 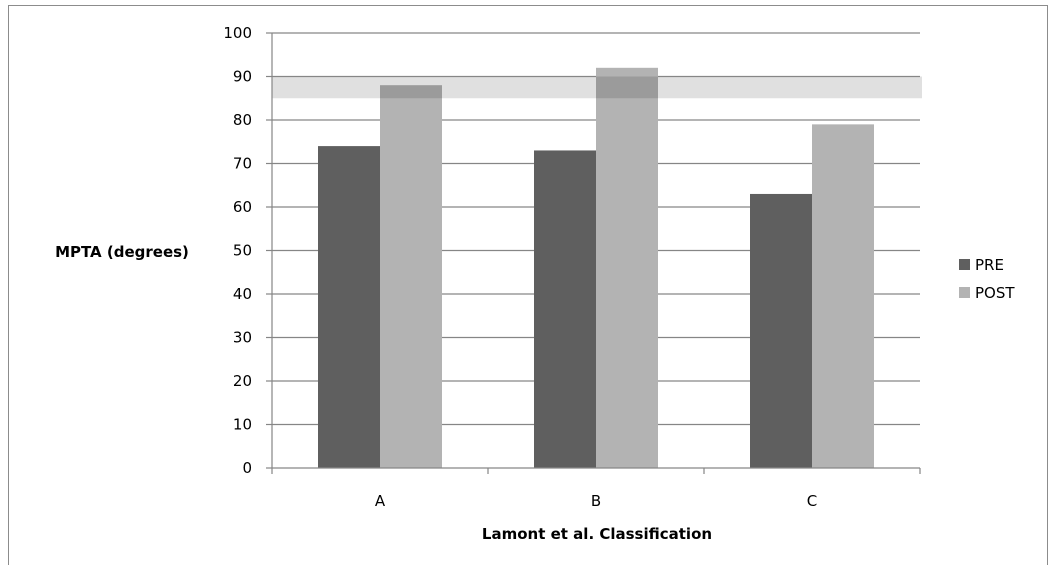 I want to click on y-tick-label: 20, so click(x=242, y=381).